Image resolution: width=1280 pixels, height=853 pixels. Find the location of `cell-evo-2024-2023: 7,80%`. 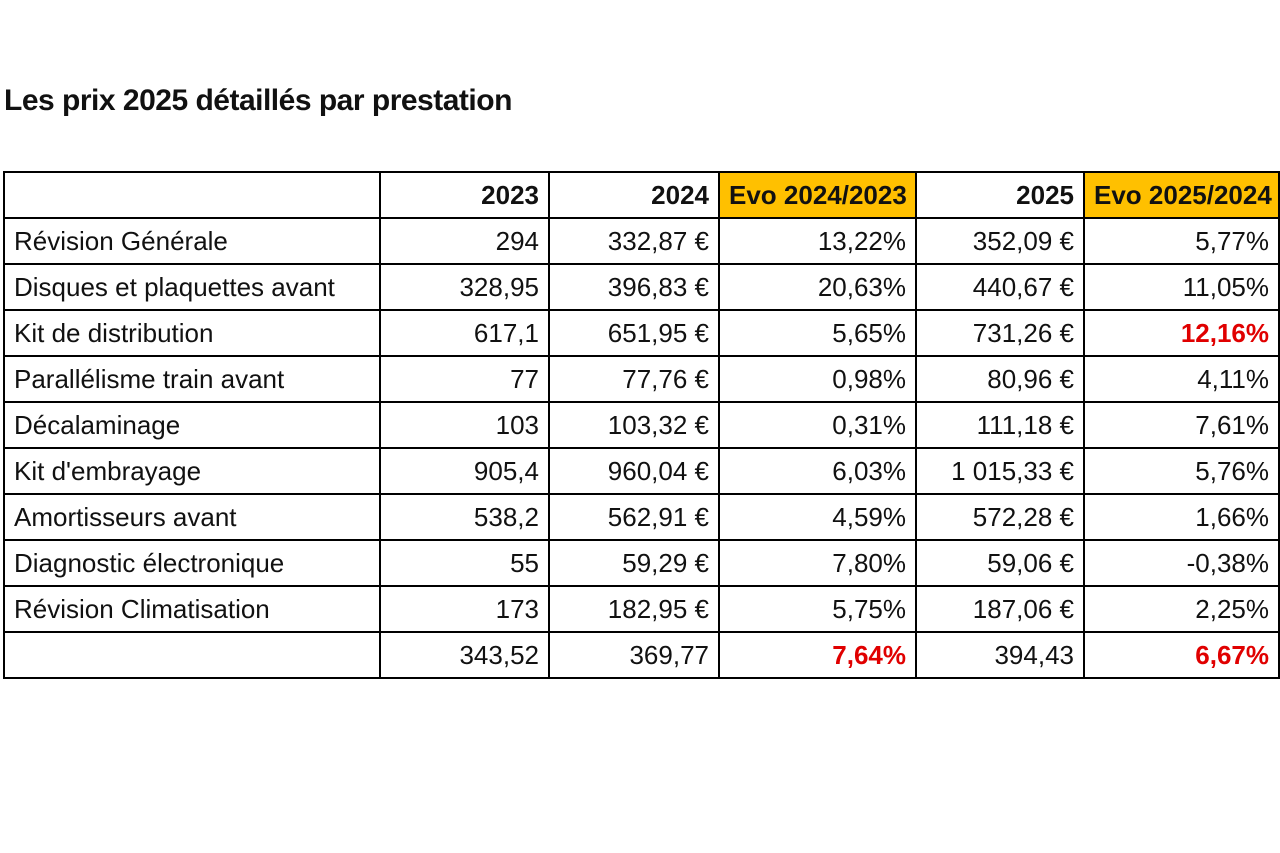

cell-evo-2024-2023: 7,80% is located at coordinates (817, 563).